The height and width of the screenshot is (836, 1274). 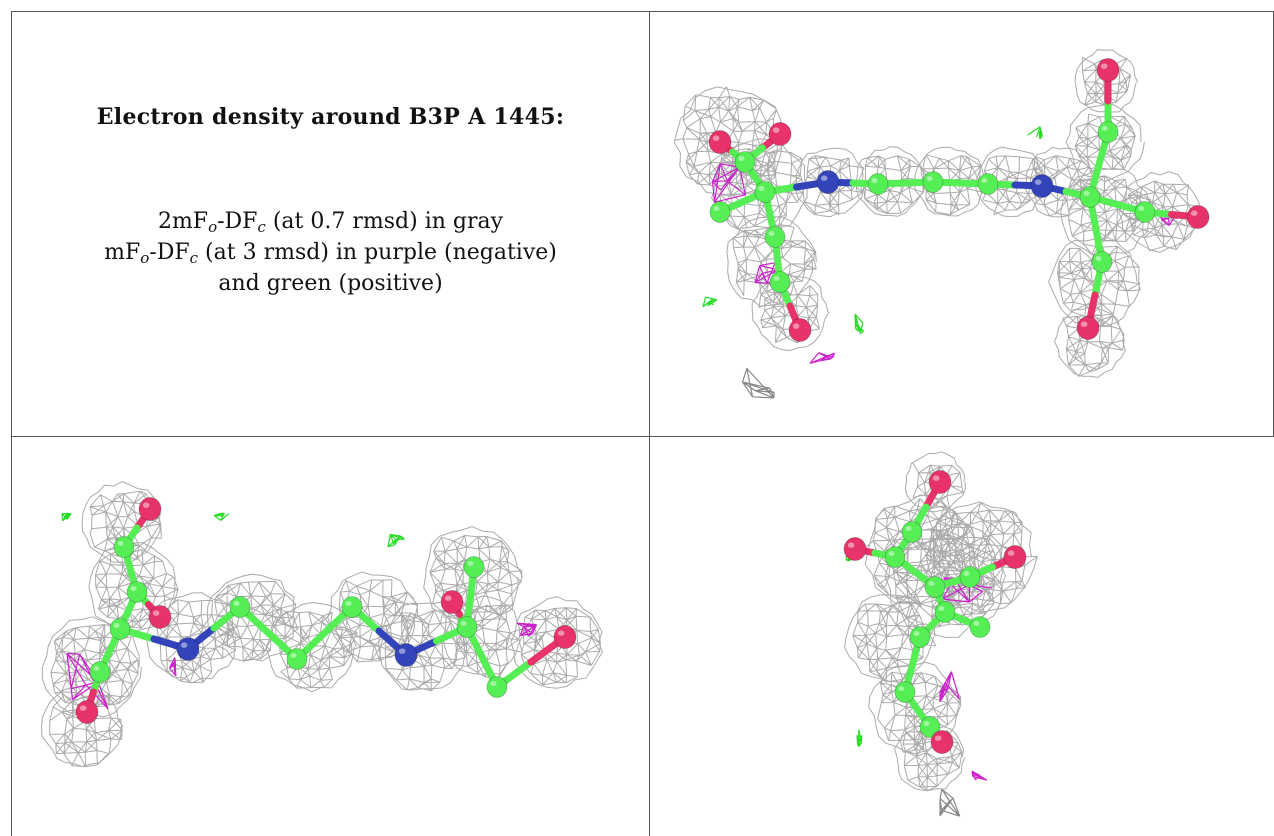 What do you see at coordinates (377, 252) in the screenshot?
I see `legend-text: (at 3 rmsd) in purple (negative)` at bounding box center [377, 252].